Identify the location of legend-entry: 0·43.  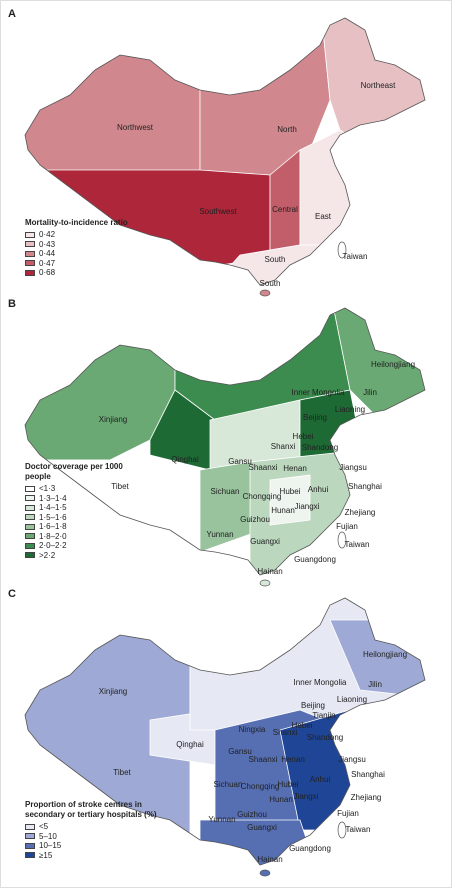
(80, 245).